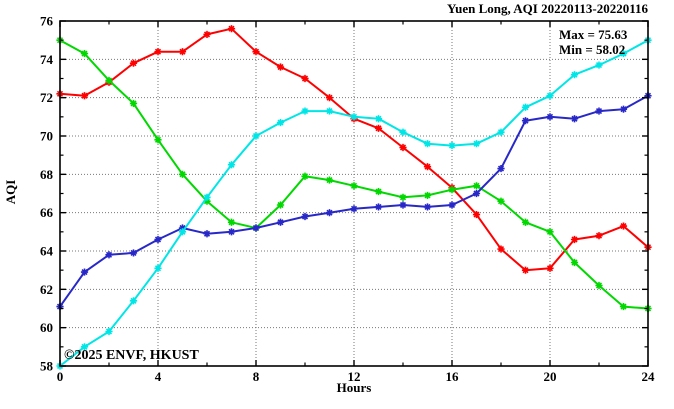 This screenshot has width=674, height=409. What do you see at coordinates (46, 289) in the screenshot?
I see `y-tick-label: 62` at bounding box center [46, 289].